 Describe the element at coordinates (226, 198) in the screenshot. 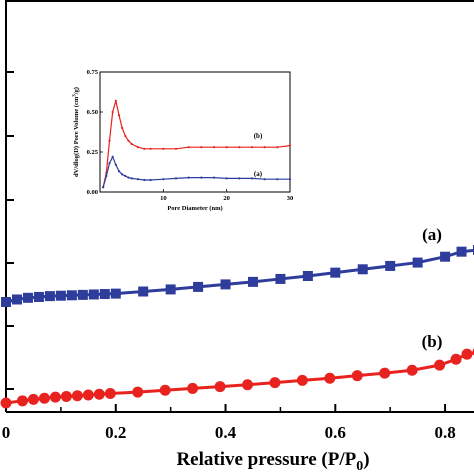

I see `inset-x-tick-label: 20` at that location.